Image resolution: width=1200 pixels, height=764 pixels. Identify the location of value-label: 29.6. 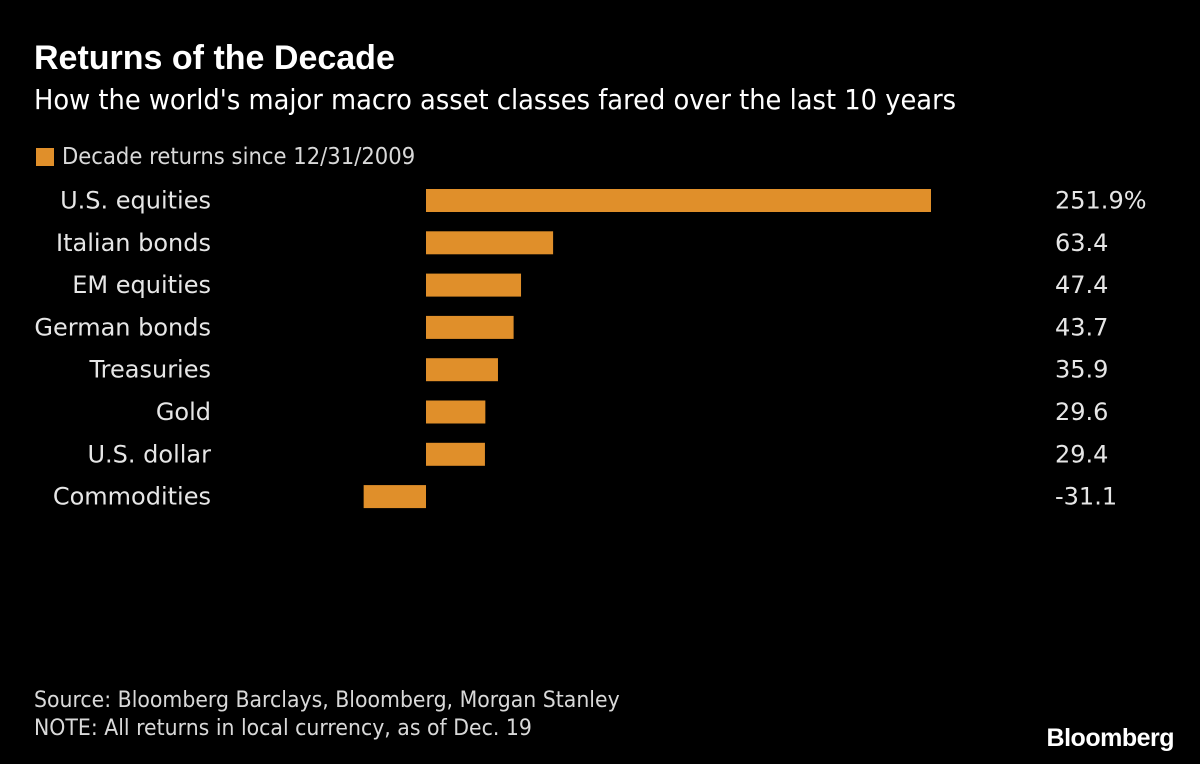
(1081, 412).